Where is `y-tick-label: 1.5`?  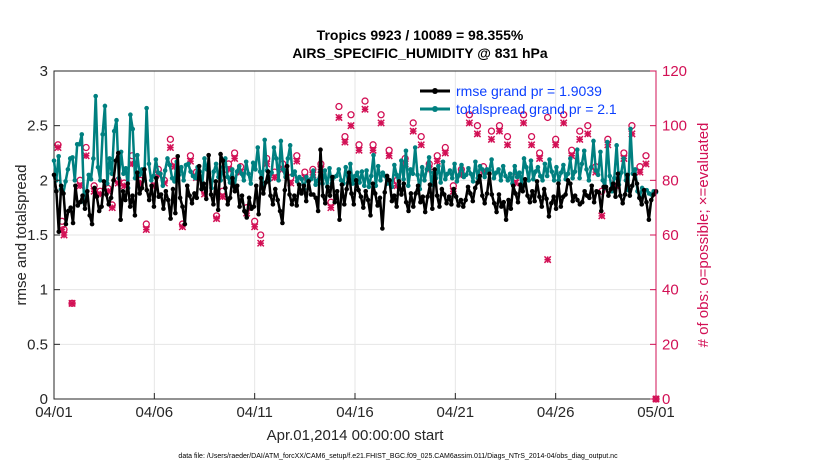 y-tick-label: 1.5 is located at coordinates (37, 235).